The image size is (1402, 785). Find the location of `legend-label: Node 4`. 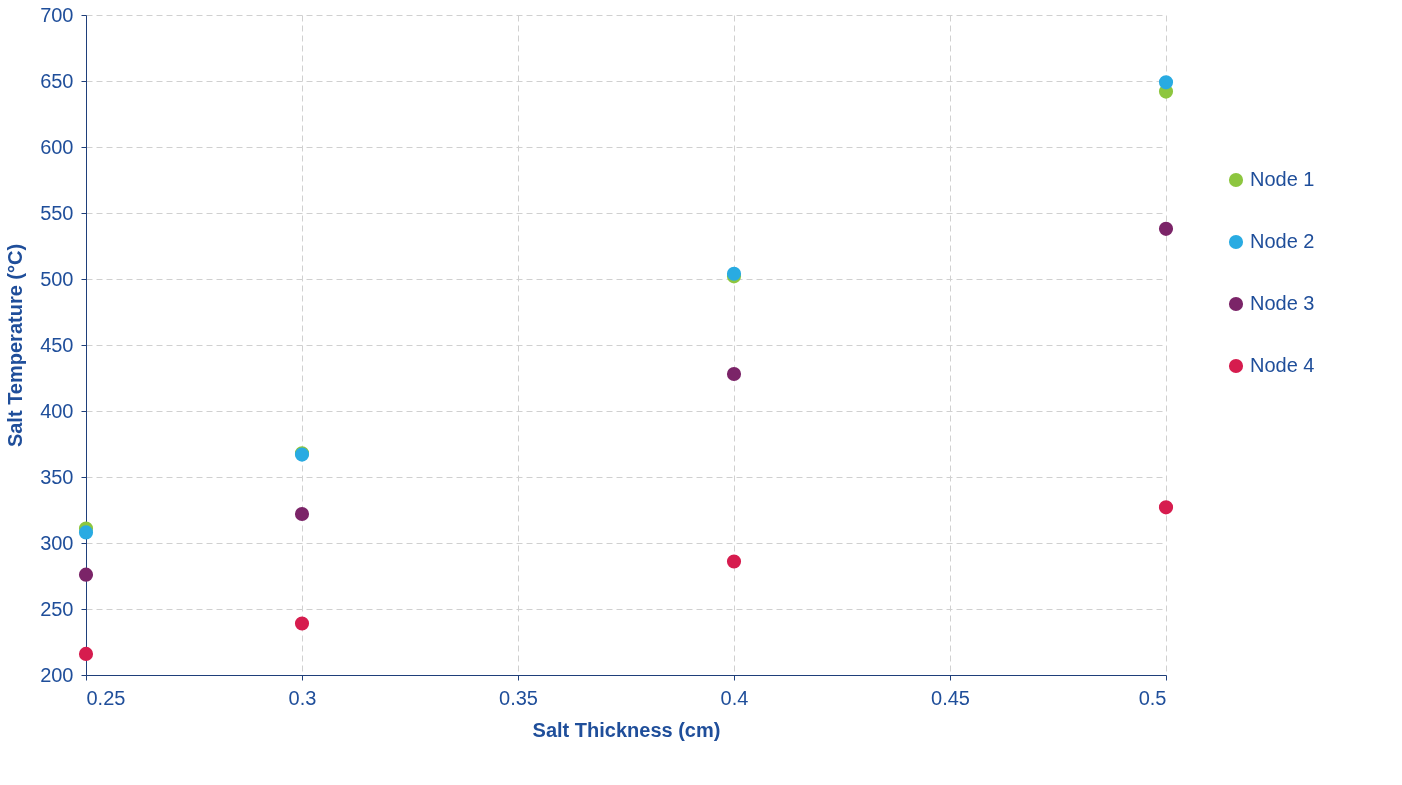

legend-label: Node 4 is located at coordinates (1282, 365).